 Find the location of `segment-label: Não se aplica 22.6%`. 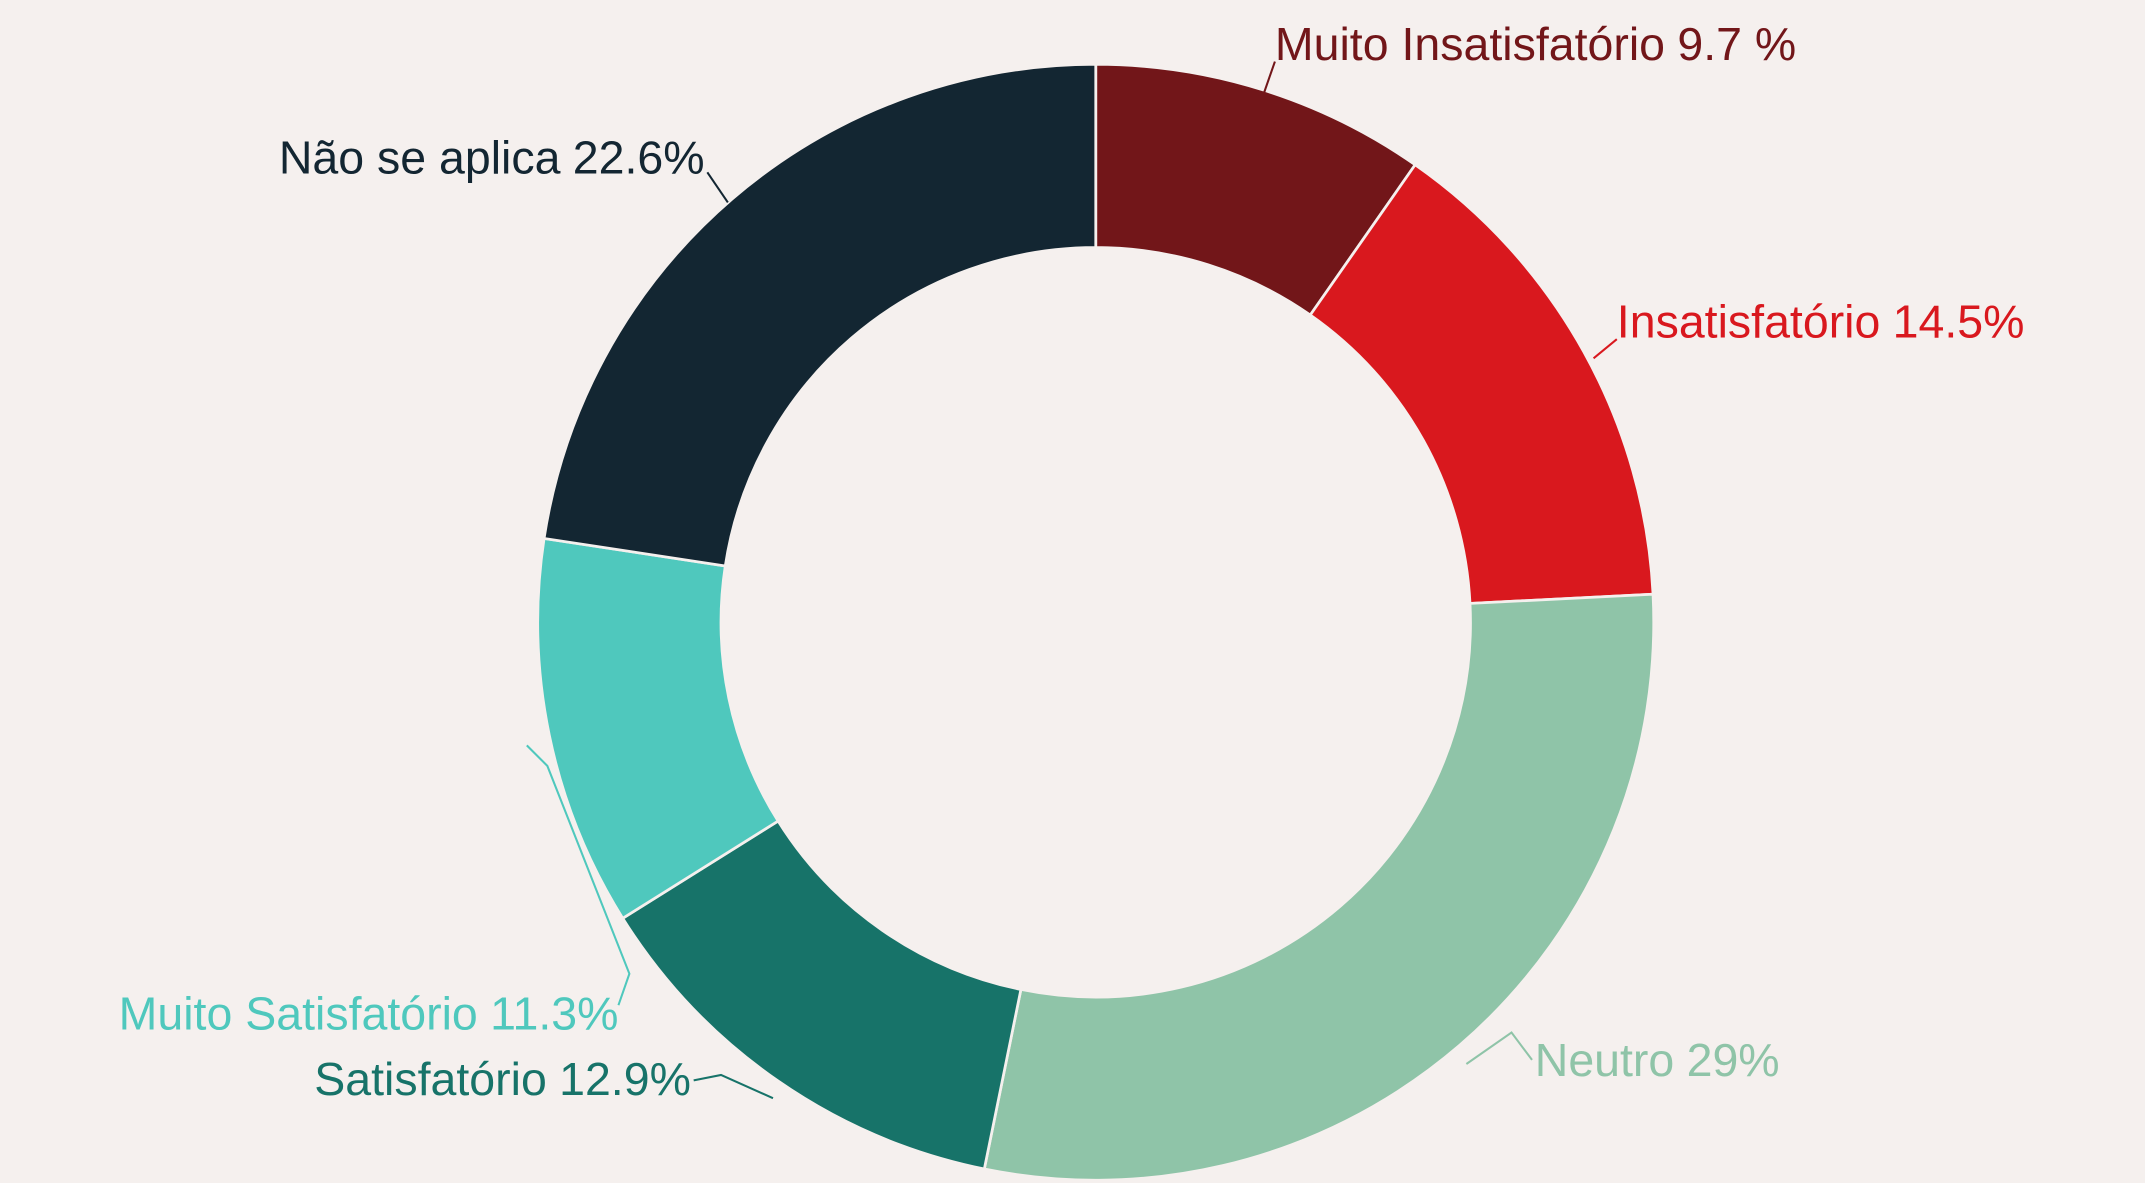

segment-label: Não se aplica 22.6% is located at coordinates (492, 158).